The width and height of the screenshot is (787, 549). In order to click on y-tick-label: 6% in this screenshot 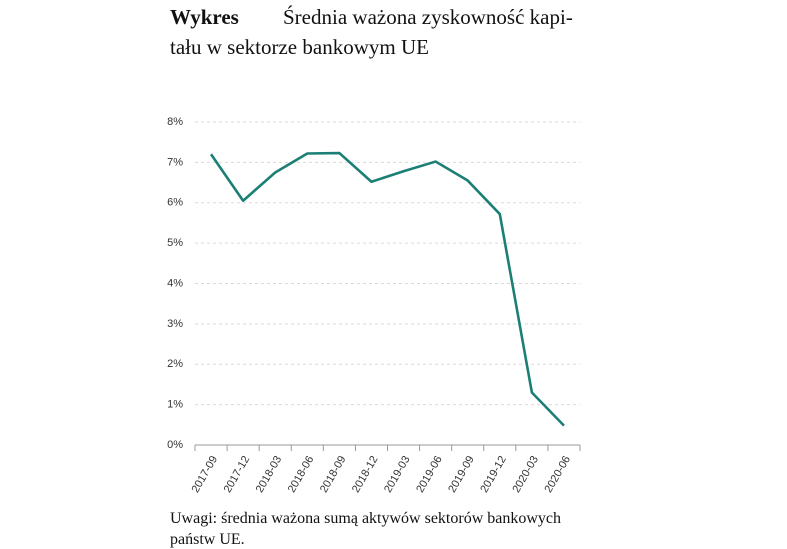, I will do `click(175, 203)`.